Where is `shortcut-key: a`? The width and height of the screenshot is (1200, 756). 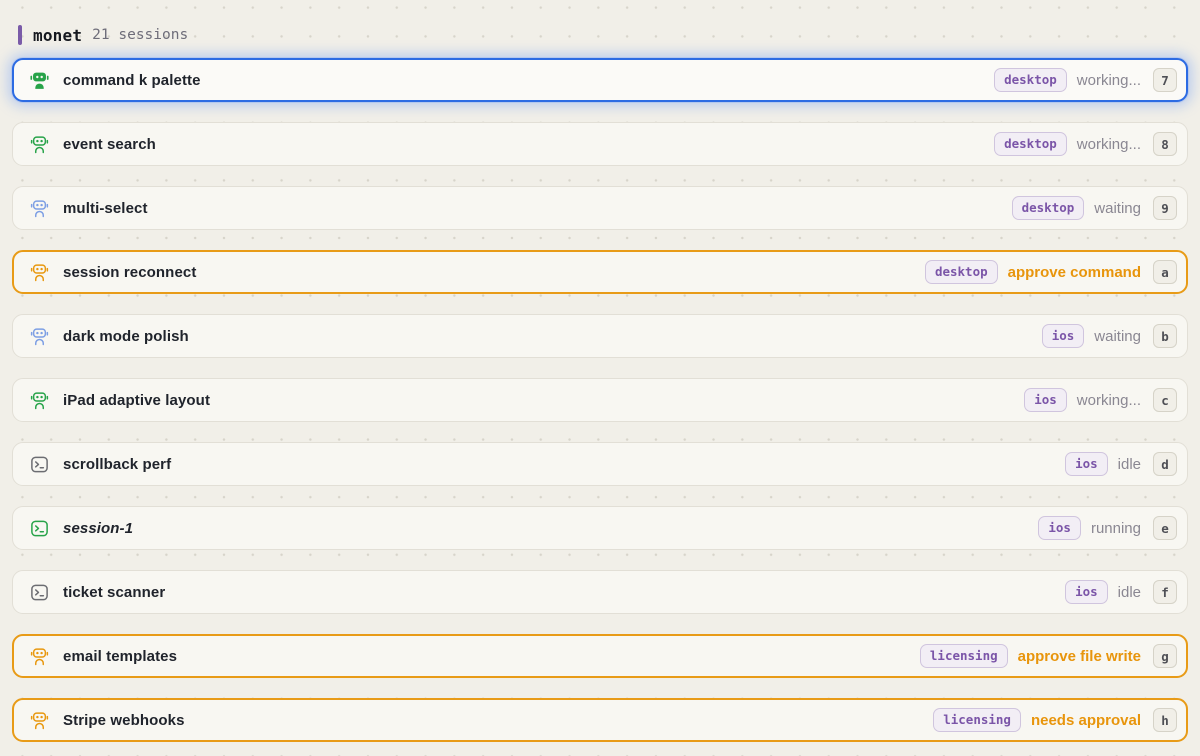
shortcut-key: a is located at coordinates (1165, 272).